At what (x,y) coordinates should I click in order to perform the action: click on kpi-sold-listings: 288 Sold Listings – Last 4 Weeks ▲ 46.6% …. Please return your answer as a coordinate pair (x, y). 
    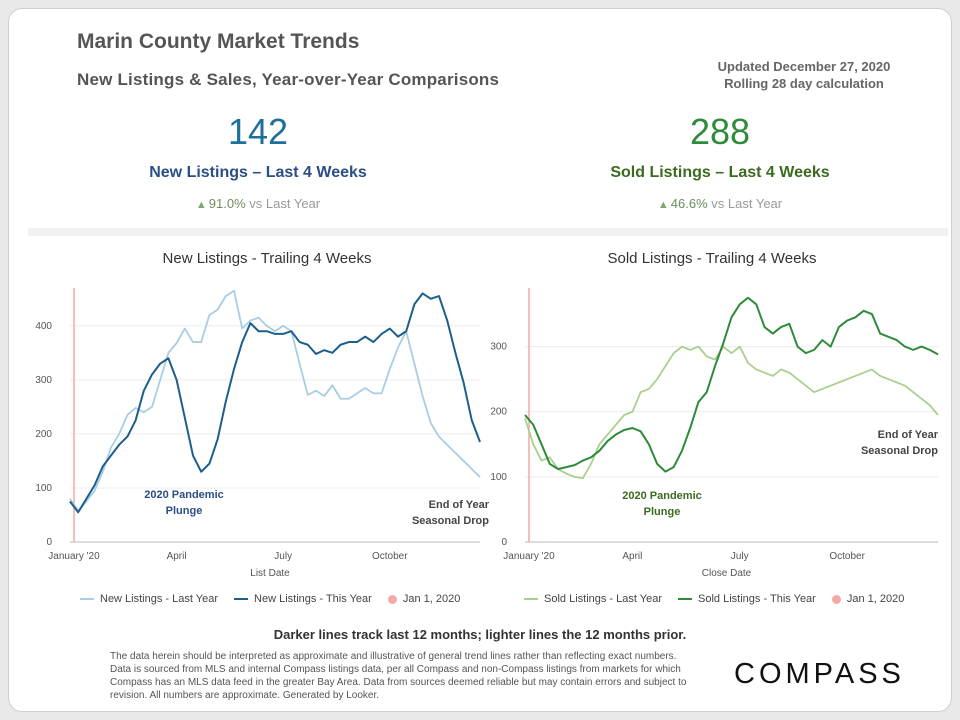
    Looking at the image, I should click on (720, 160).